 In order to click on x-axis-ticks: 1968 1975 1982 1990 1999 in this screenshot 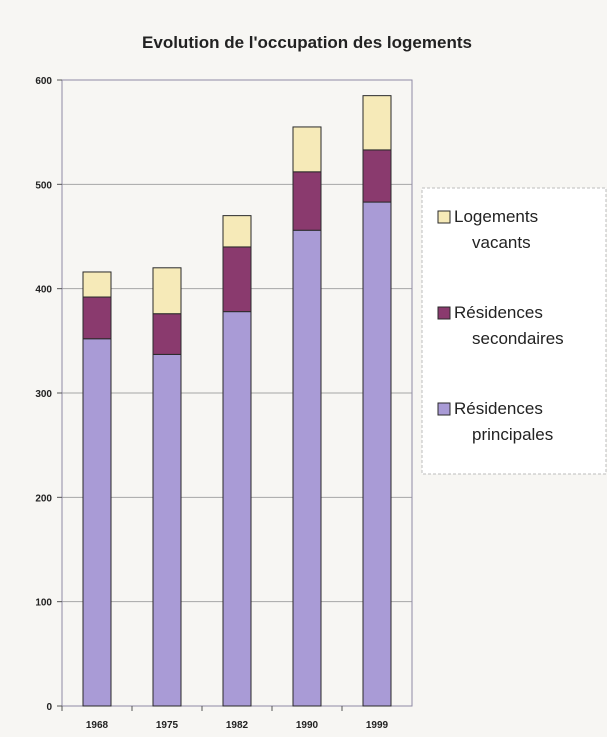, I will do `click(225, 718)`.